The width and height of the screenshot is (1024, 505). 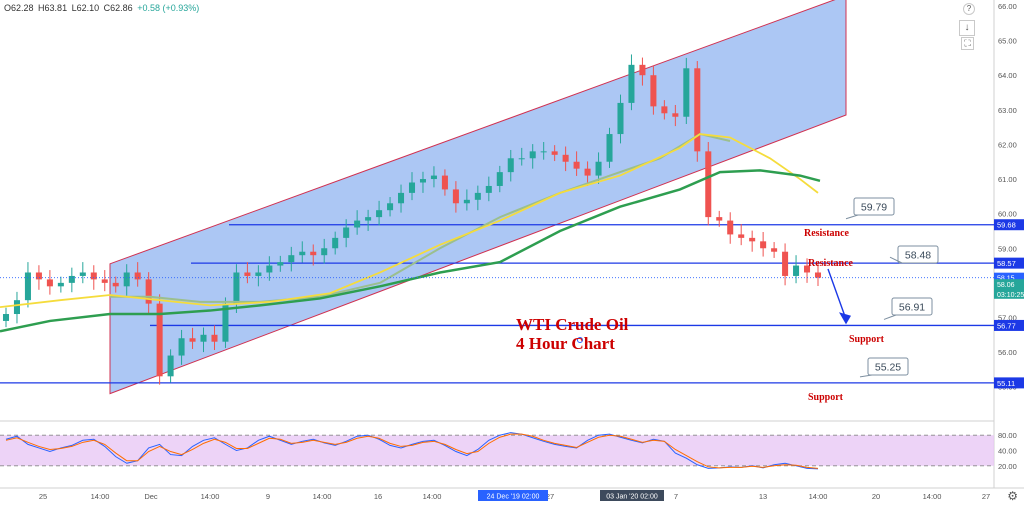 I want to click on y-tick-label: 59.00, so click(x=1007, y=248).